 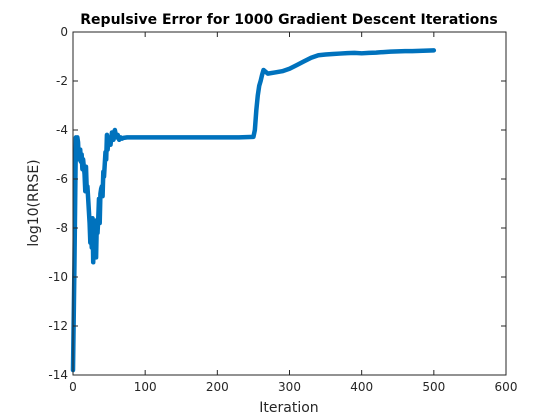 I want to click on x-axis-label: Iteration, so click(x=288, y=408).